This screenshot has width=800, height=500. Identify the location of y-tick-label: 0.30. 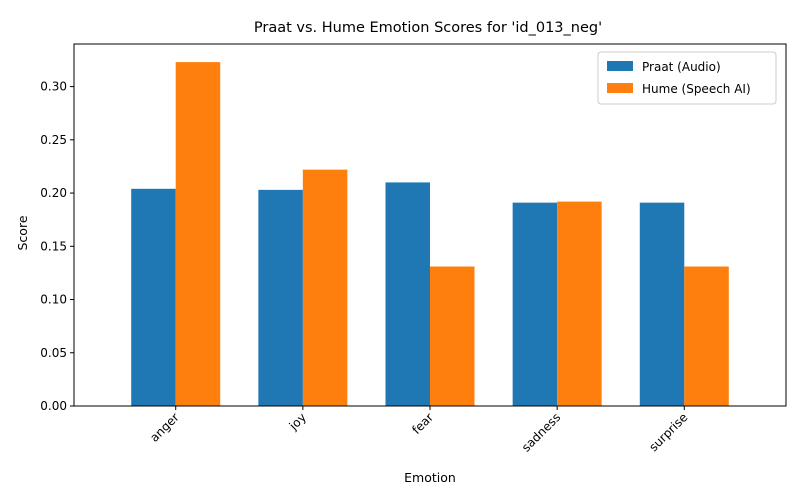
(53, 87).